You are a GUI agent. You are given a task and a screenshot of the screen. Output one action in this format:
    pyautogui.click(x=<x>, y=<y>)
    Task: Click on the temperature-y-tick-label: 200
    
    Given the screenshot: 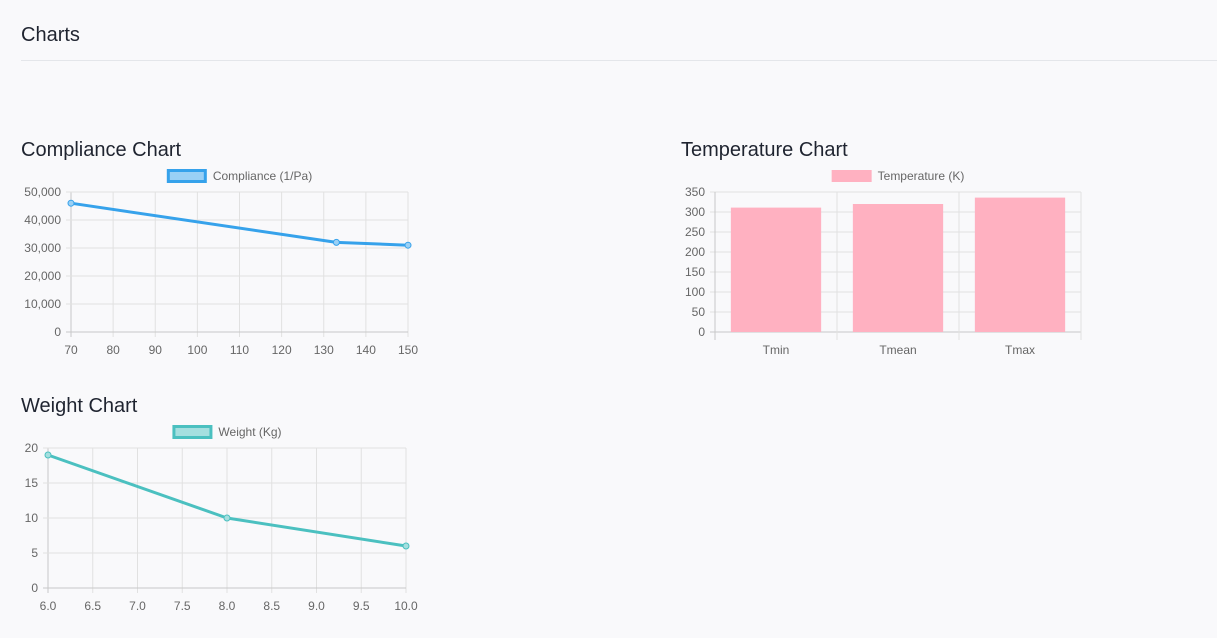 What is the action you would take?
    pyautogui.click(x=695, y=252)
    